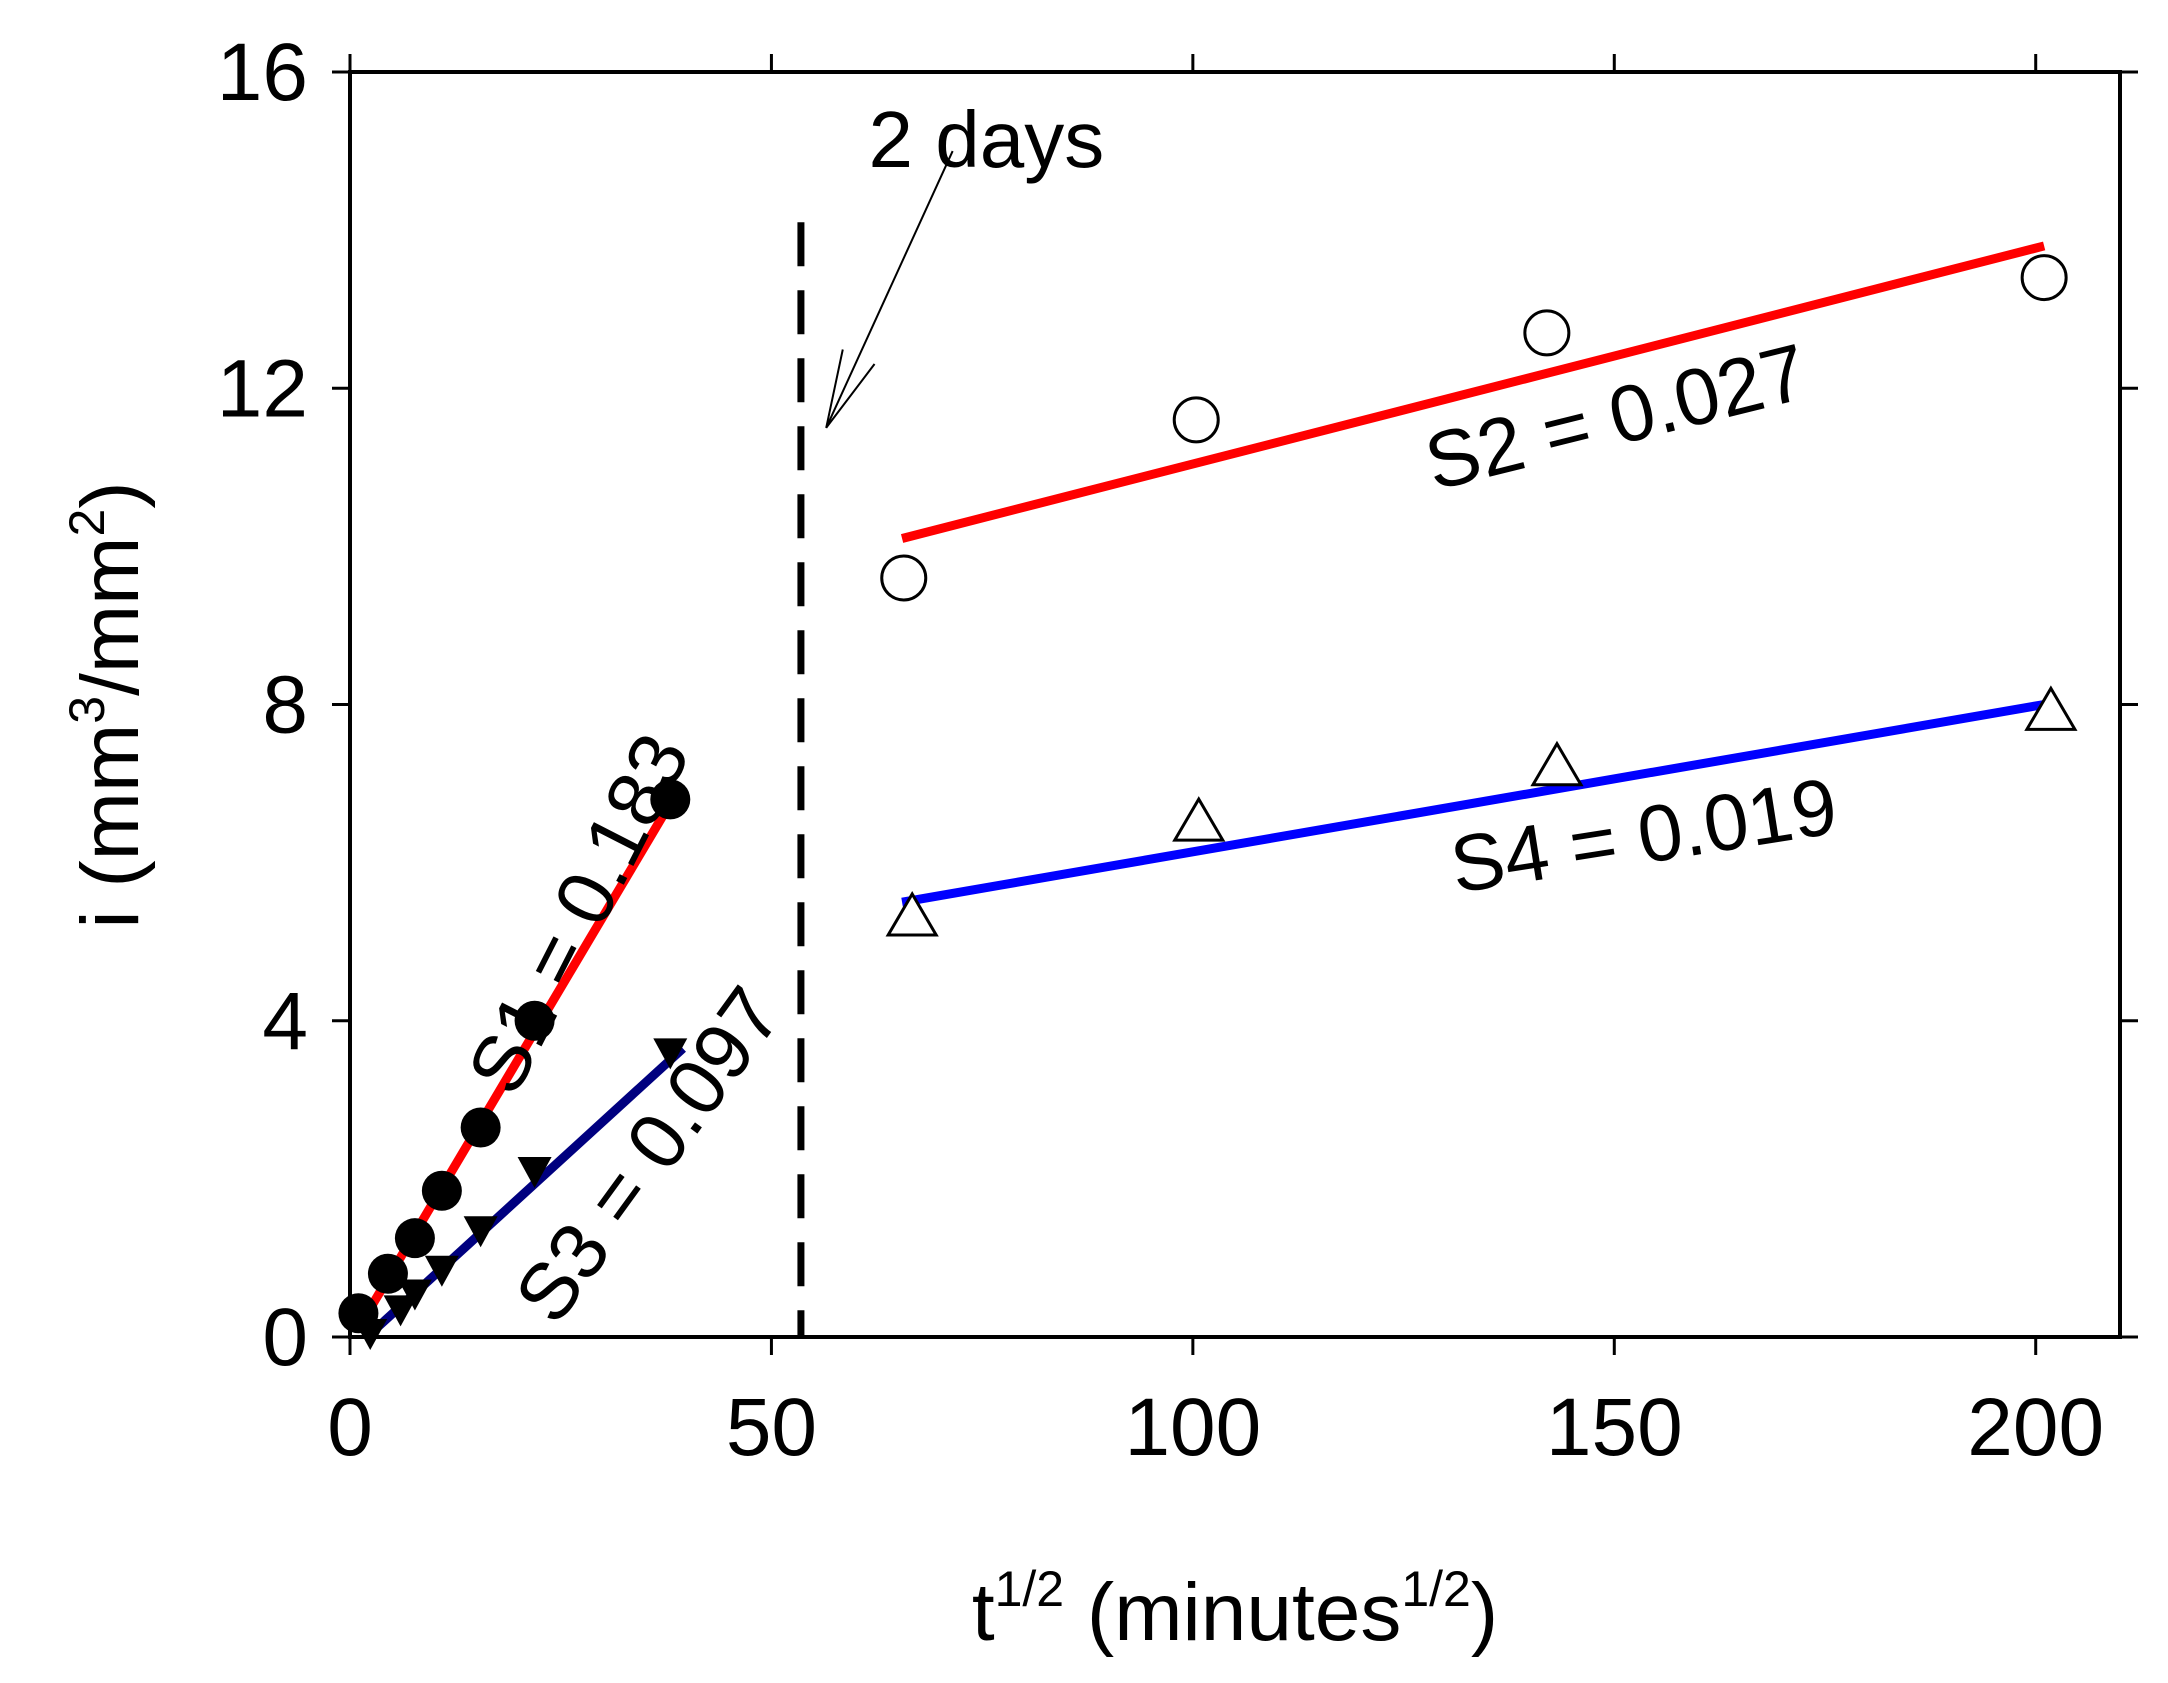  I want to click on y-tick-label: 16, so click(262, 72).